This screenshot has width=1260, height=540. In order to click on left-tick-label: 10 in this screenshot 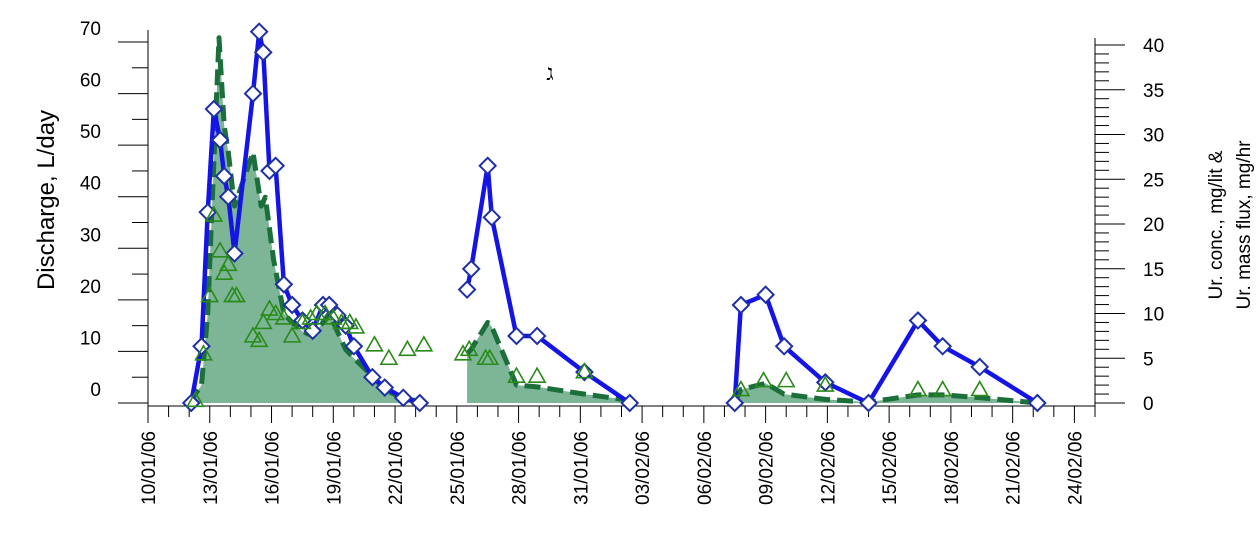, I will do `click(90, 338)`.